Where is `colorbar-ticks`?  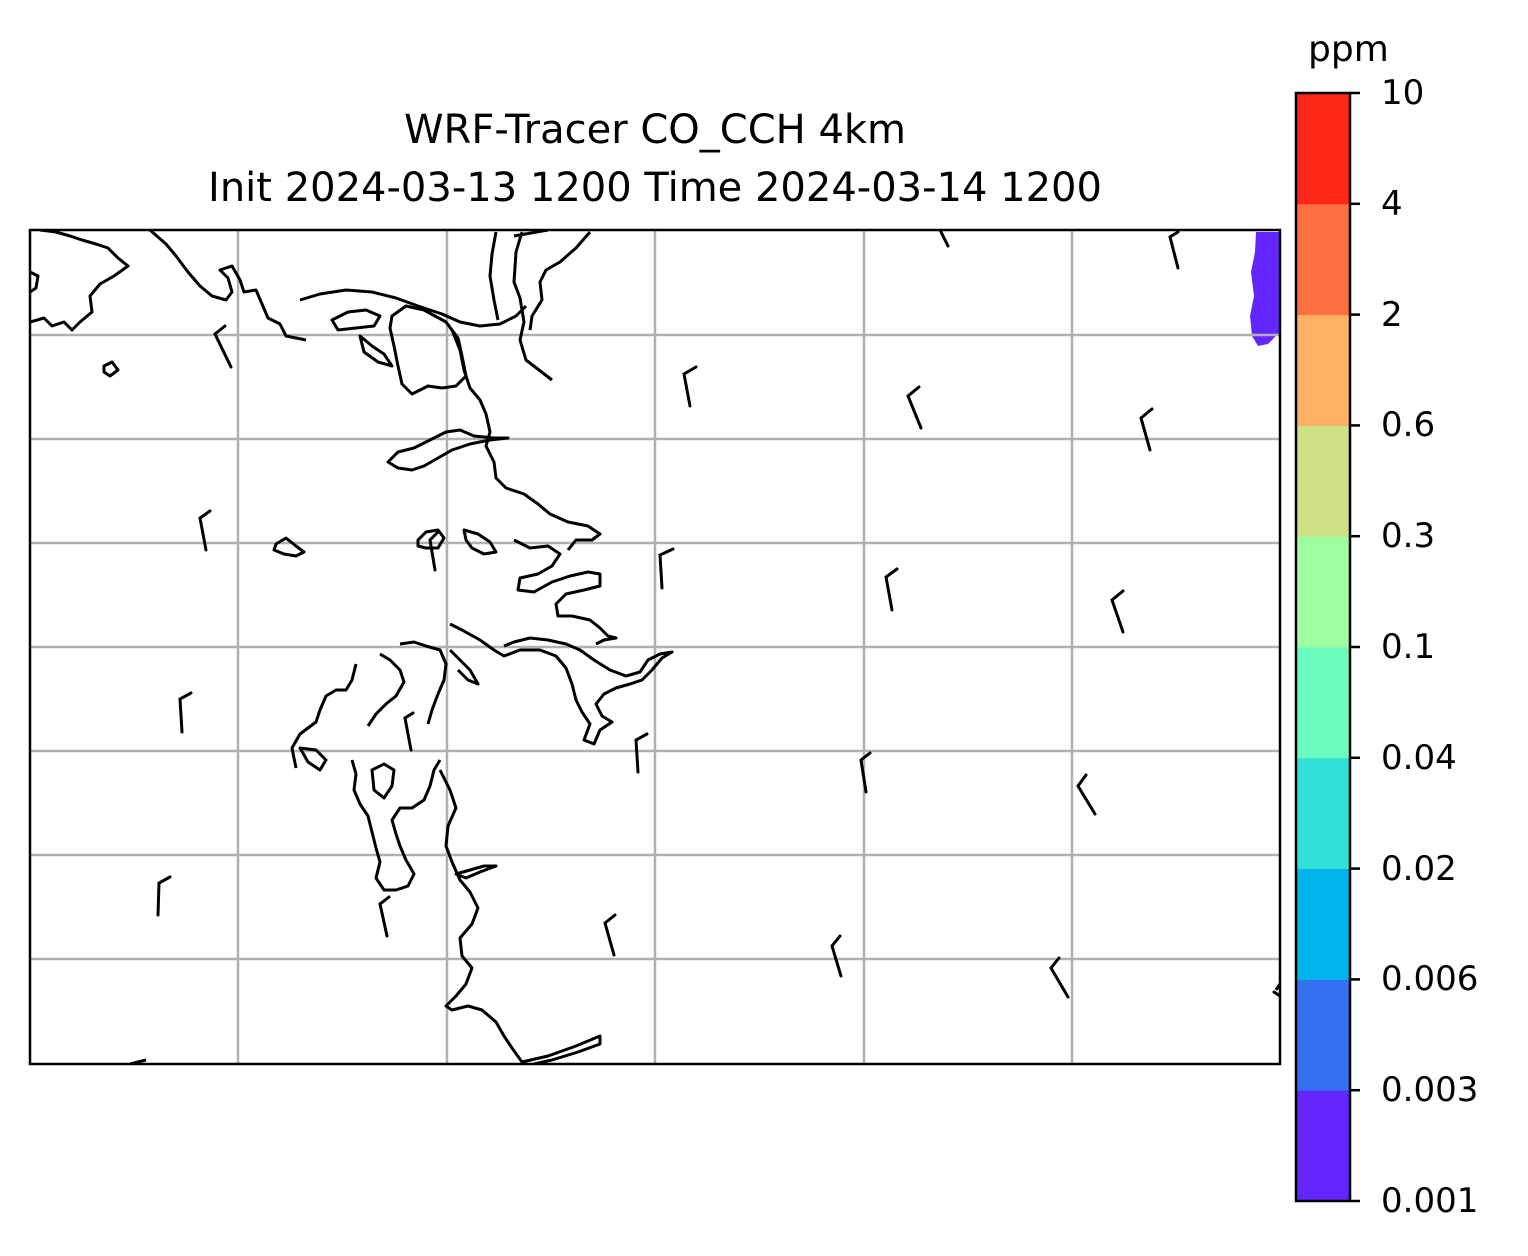
colorbar-ticks is located at coordinates (1355, 647).